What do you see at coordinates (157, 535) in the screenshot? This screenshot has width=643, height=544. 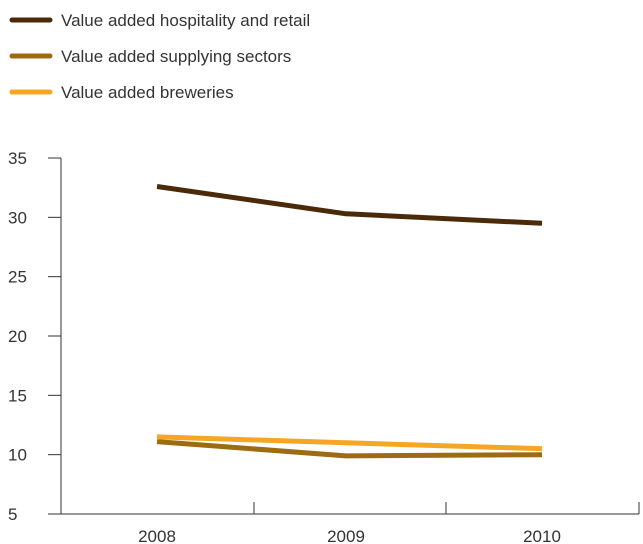 I see `x-tick-label-2008: 2008` at bounding box center [157, 535].